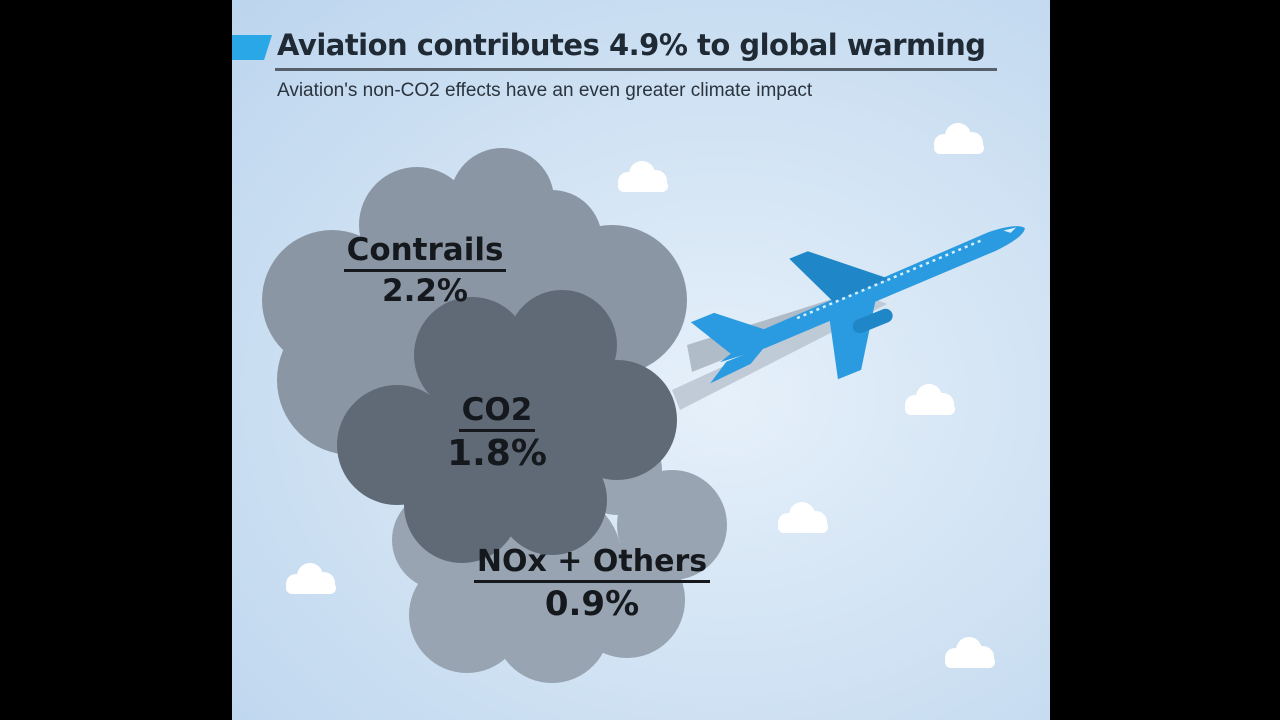 This screenshot has width=1280, height=720. What do you see at coordinates (857, 305) in the screenshot?
I see `airplane-icon` at bounding box center [857, 305].